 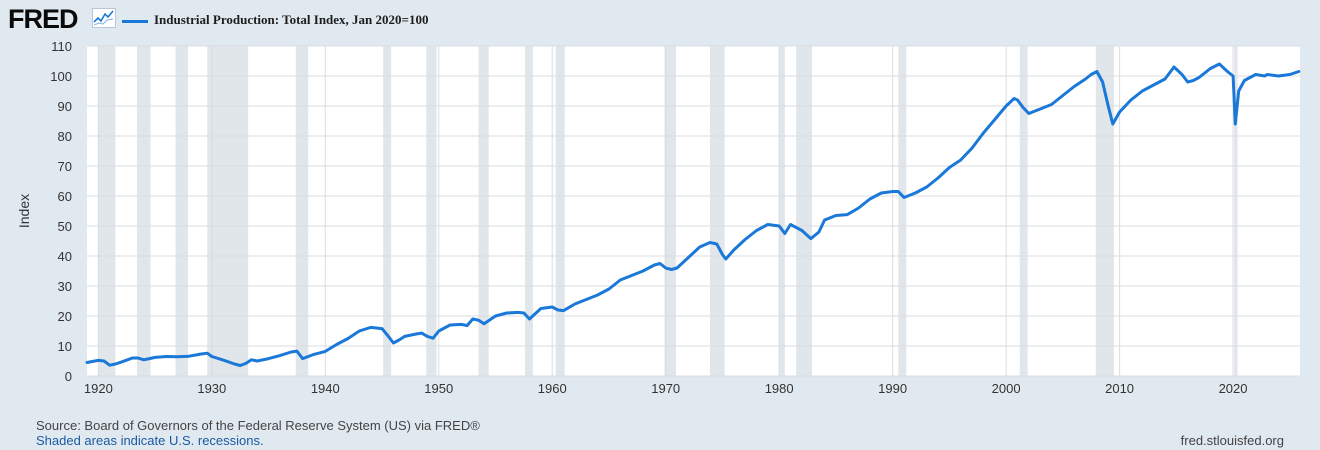 What do you see at coordinates (24, 211) in the screenshot?
I see `y-axis-label: Index` at bounding box center [24, 211].